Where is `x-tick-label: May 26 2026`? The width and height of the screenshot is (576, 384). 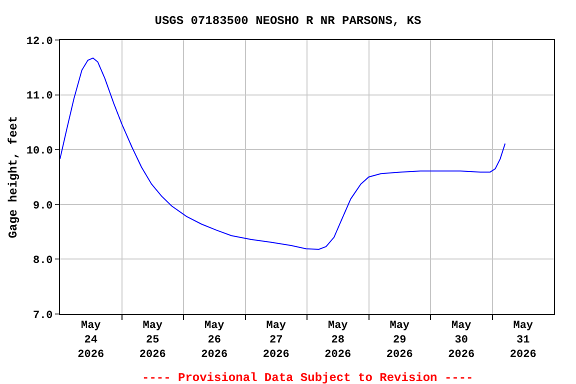
x-tick-label: May 26 2026 is located at coordinates (214, 340).